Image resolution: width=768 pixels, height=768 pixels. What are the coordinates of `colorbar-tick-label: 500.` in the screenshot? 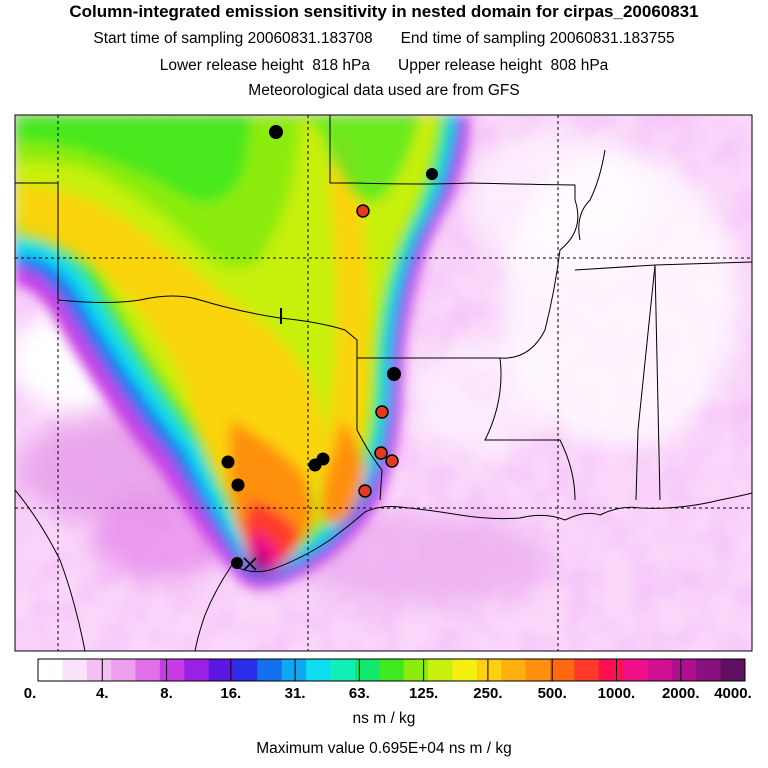 It's located at (552, 693).